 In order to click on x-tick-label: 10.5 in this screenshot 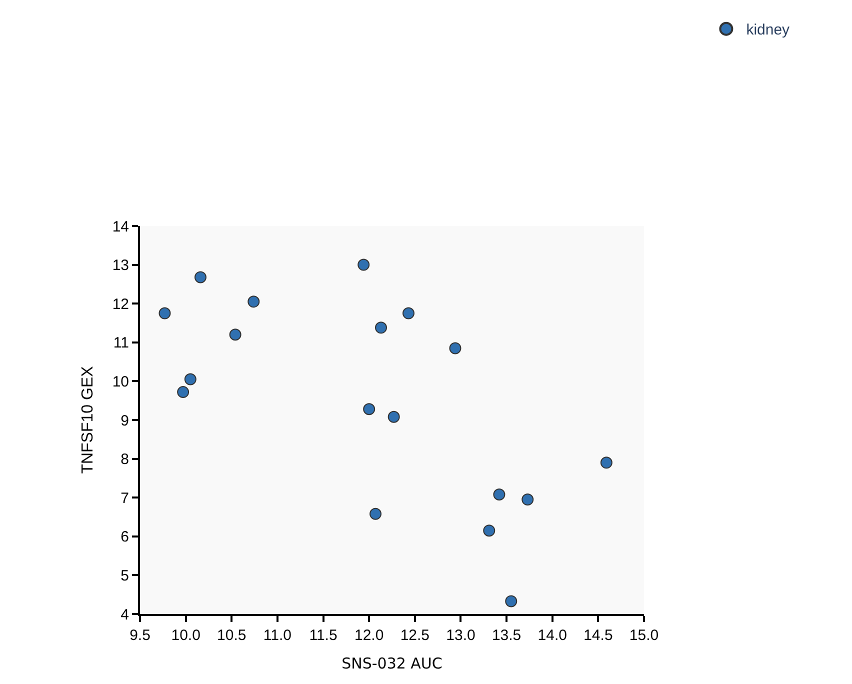, I will do `click(231, 635)`.